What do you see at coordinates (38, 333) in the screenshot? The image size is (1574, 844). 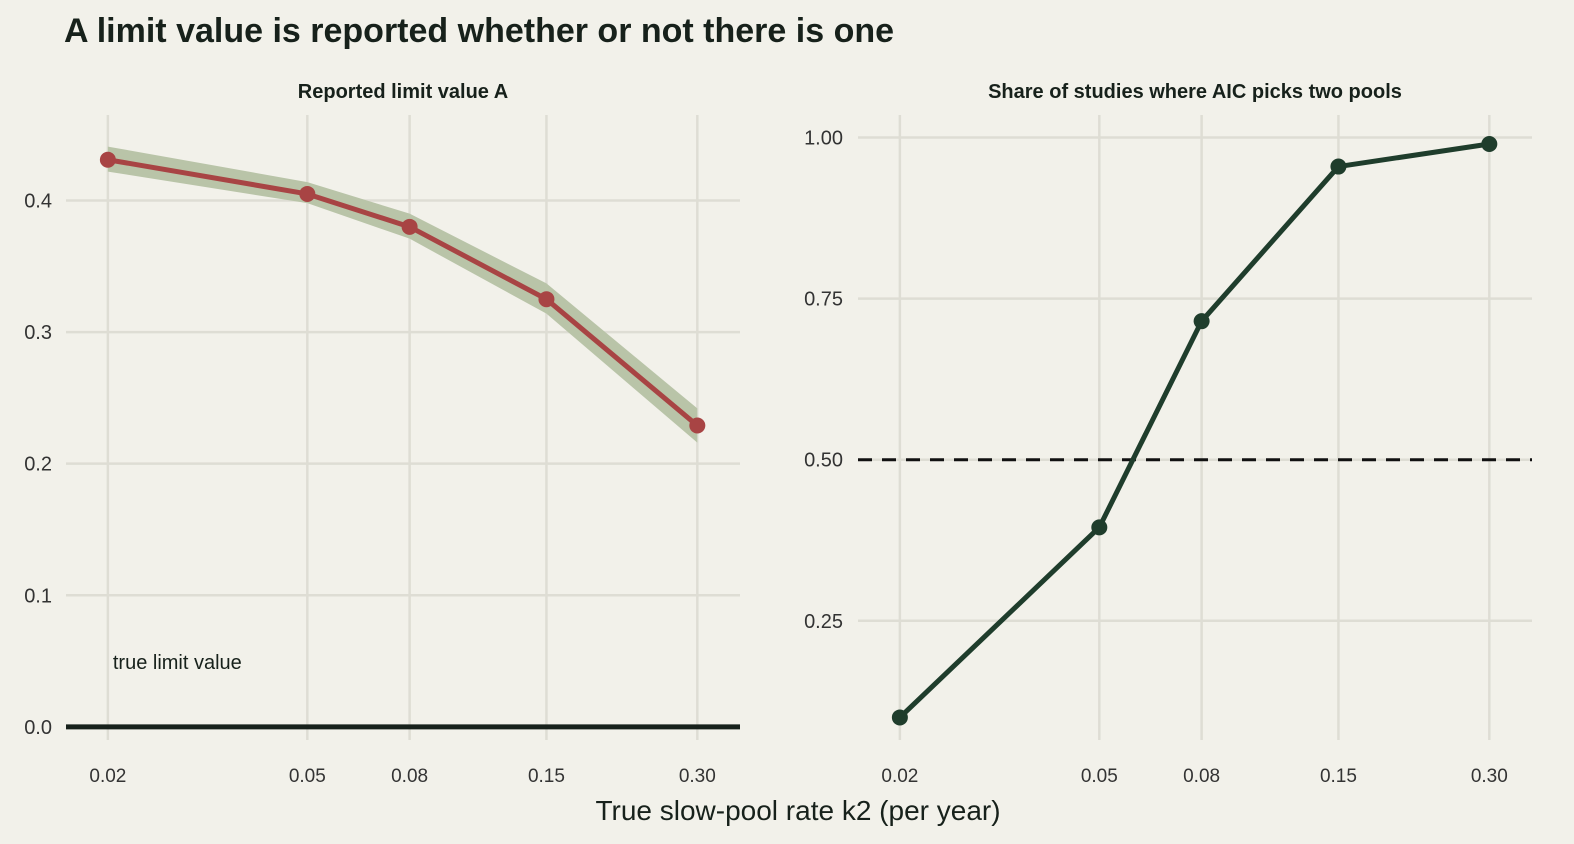 I see `y-tick-label: 0.3` at bounding box center [38, 333].